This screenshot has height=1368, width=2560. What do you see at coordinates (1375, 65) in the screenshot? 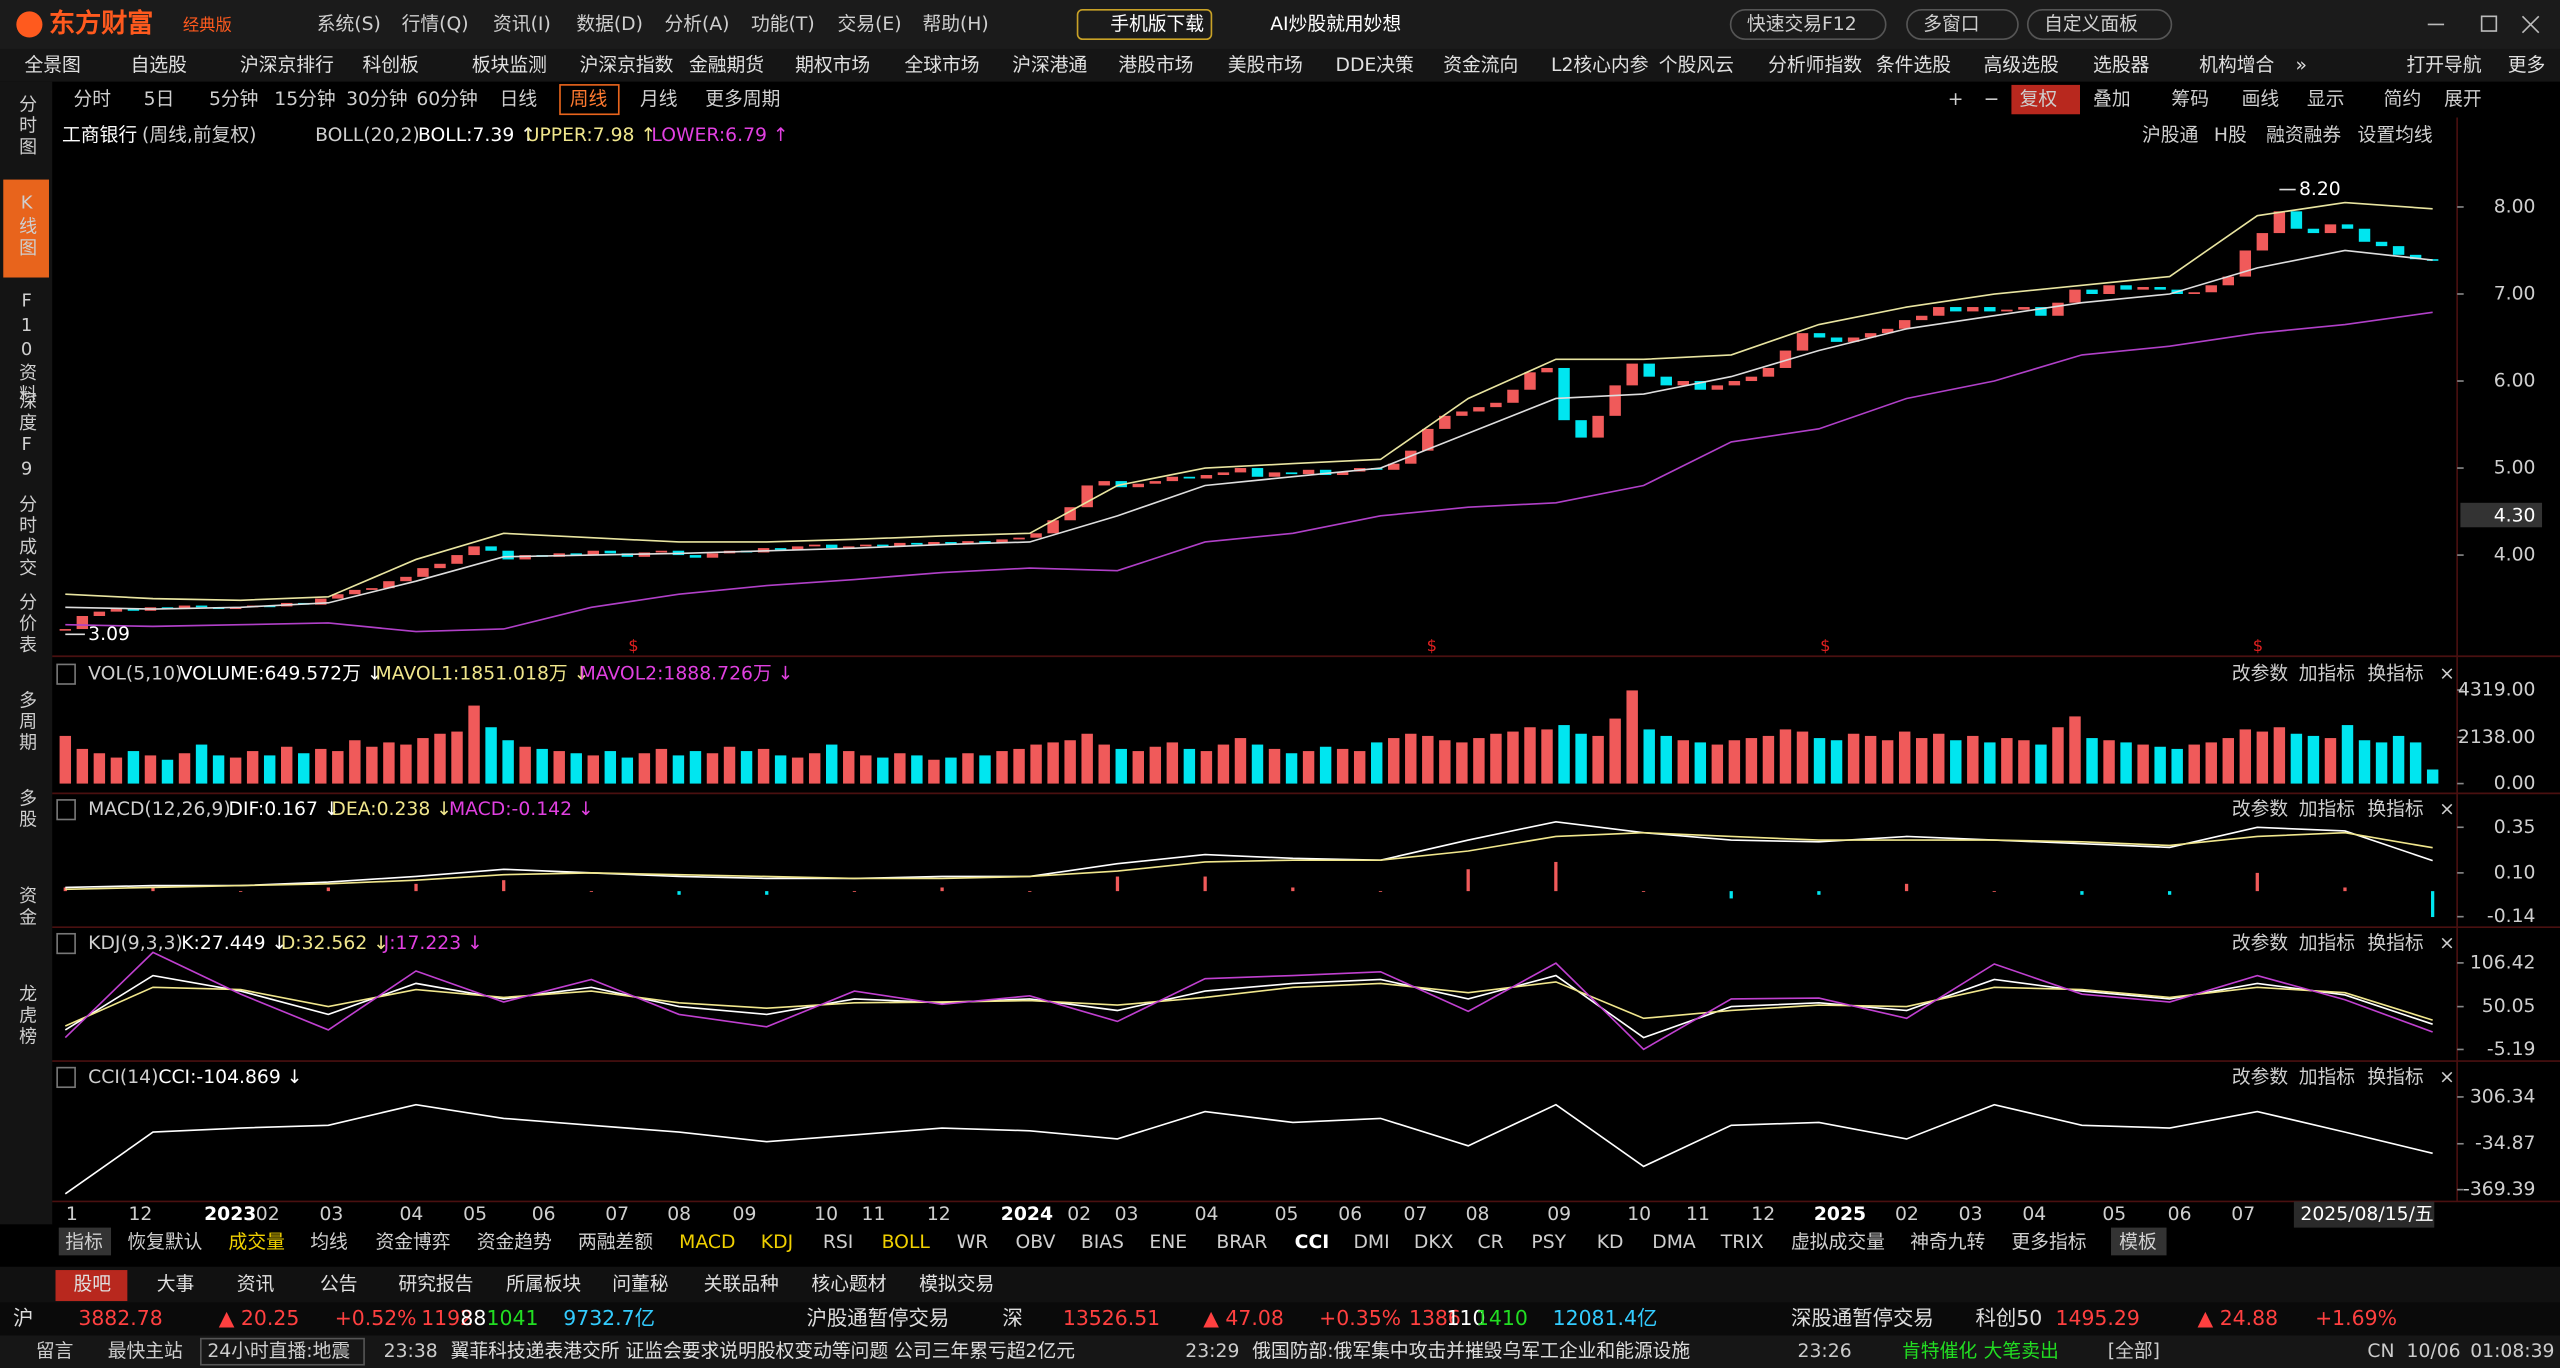
I see `nav-item: DDE决策` at bounding box center [1375, 65].